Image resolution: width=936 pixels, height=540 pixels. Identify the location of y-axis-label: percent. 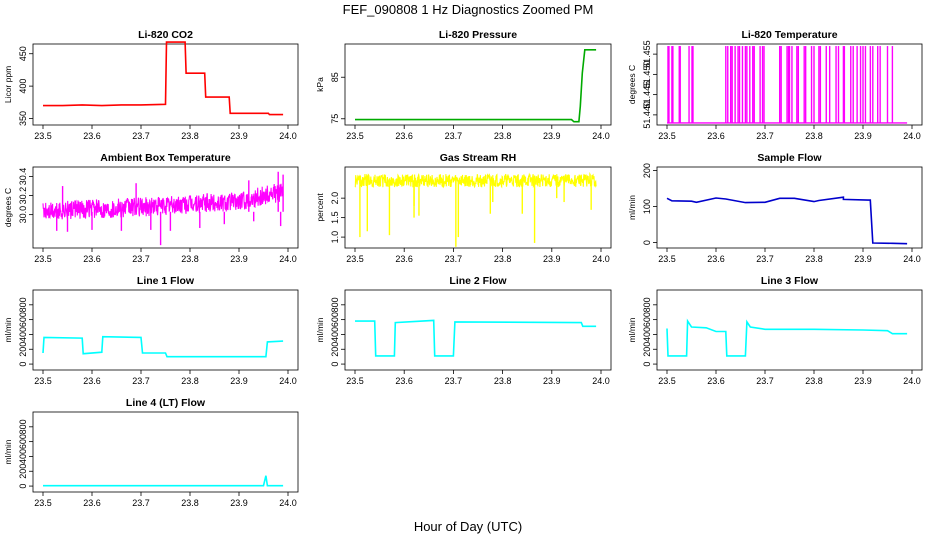
(320, 207).